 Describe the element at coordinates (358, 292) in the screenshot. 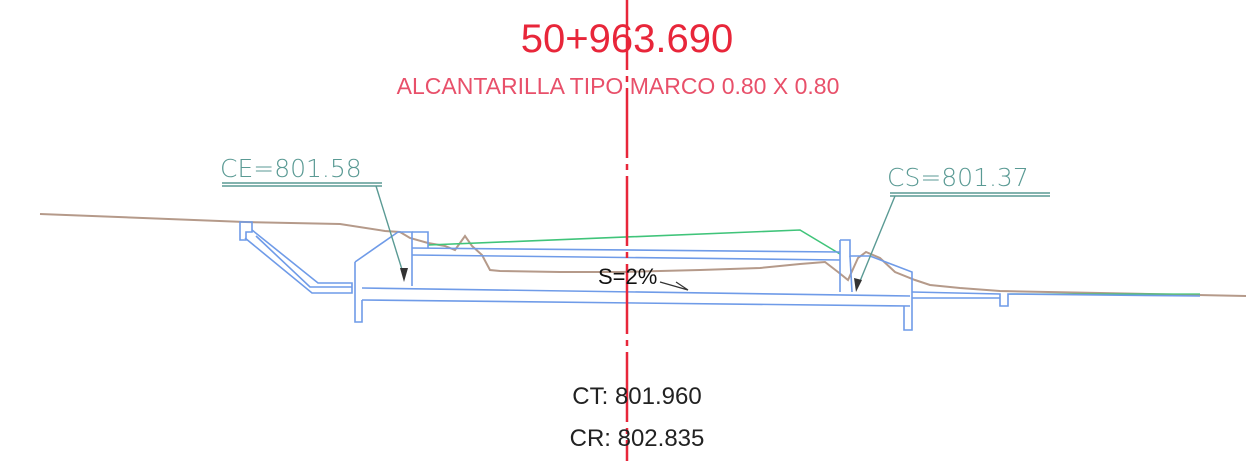

I see `inlet-wingwall` at that location.